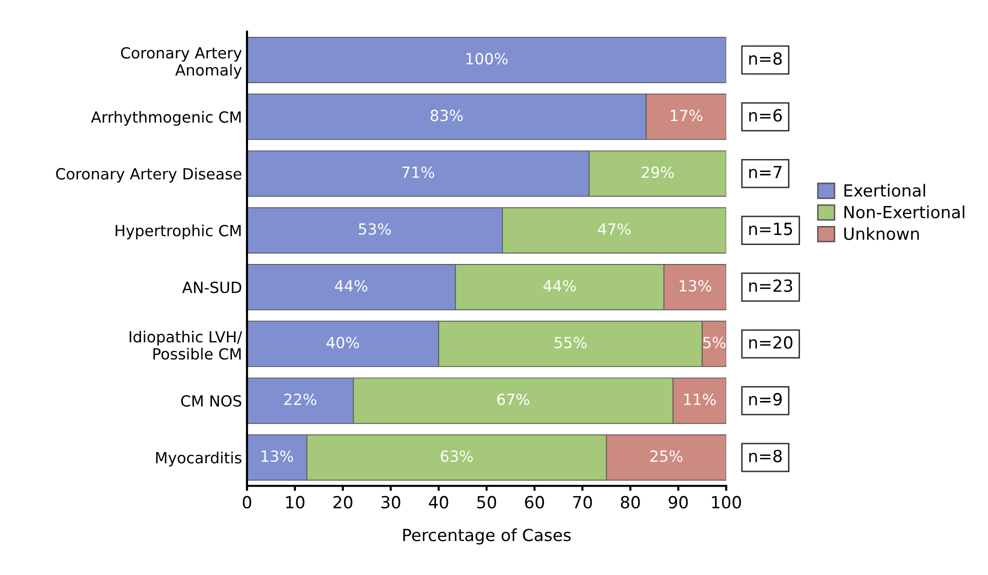 The height and width of the screenshot is (575, 988). What do you see at coordinates (513, 400) in the screenshot?
I see `data-label: 67%` at bounding box center [513, 400].